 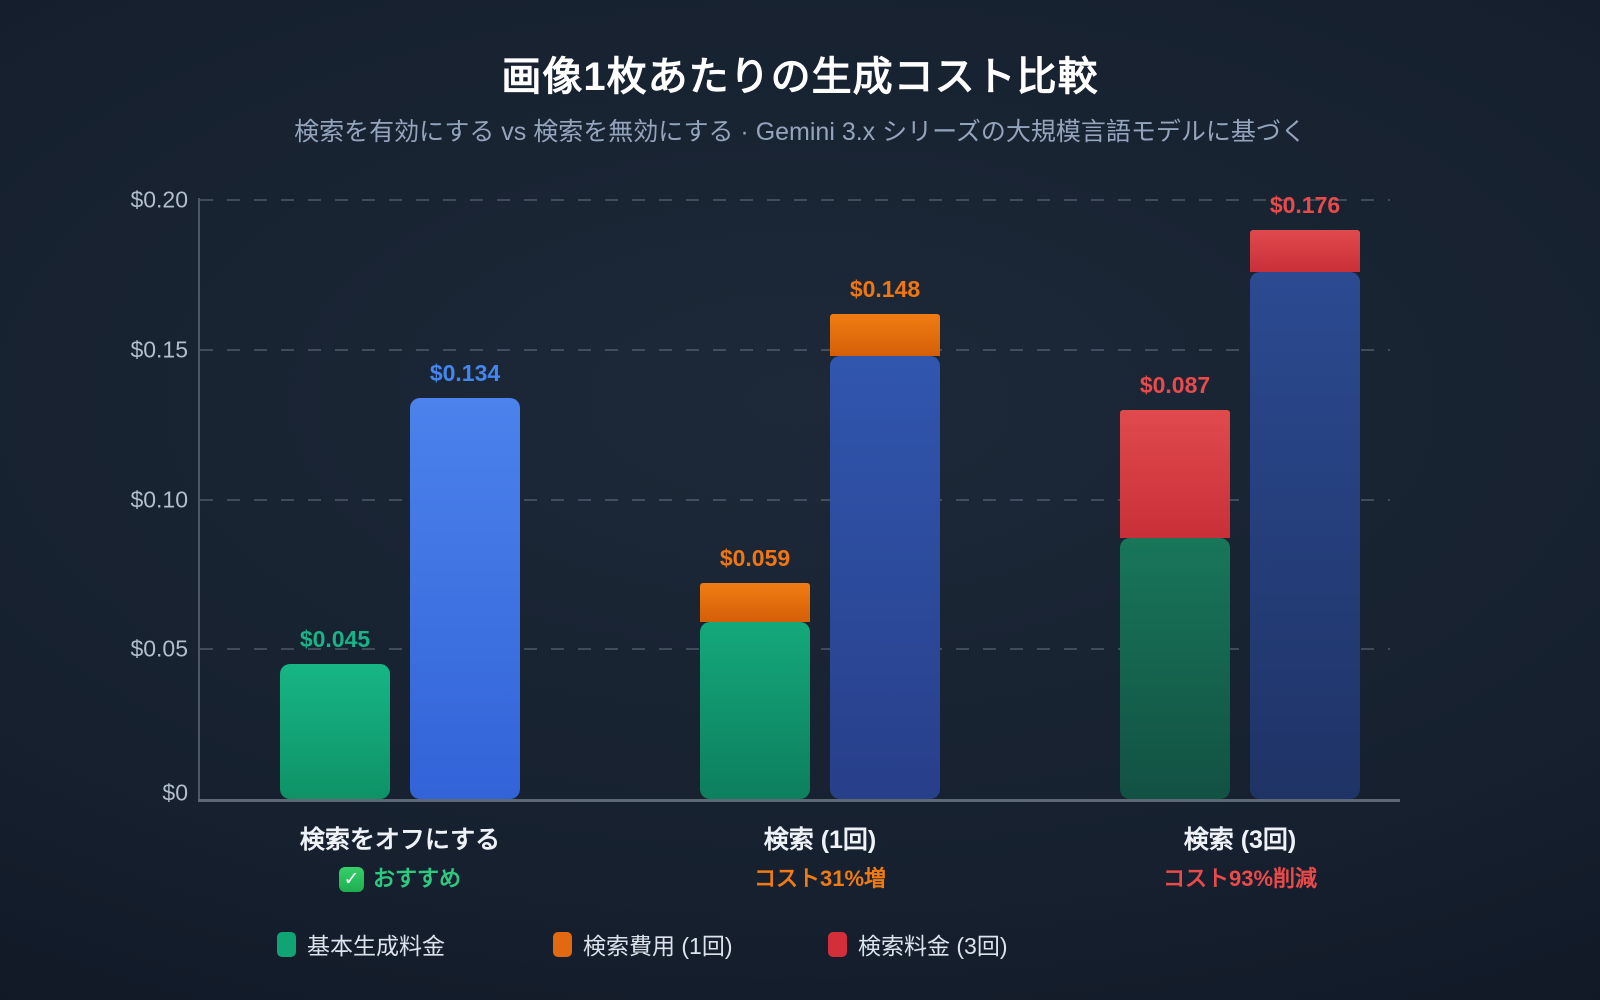 I want to click on y-axis-tick-label: $0, so click(x=175, y=792).